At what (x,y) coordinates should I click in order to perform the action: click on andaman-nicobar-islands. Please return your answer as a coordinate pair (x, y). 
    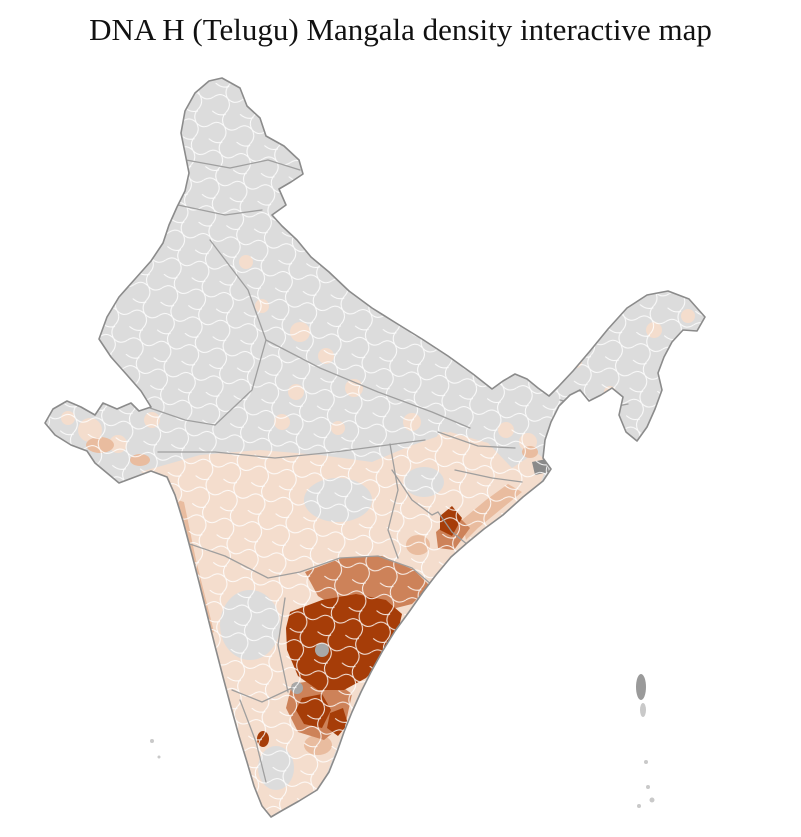
    Looking at the image, I should click on (645, 741).